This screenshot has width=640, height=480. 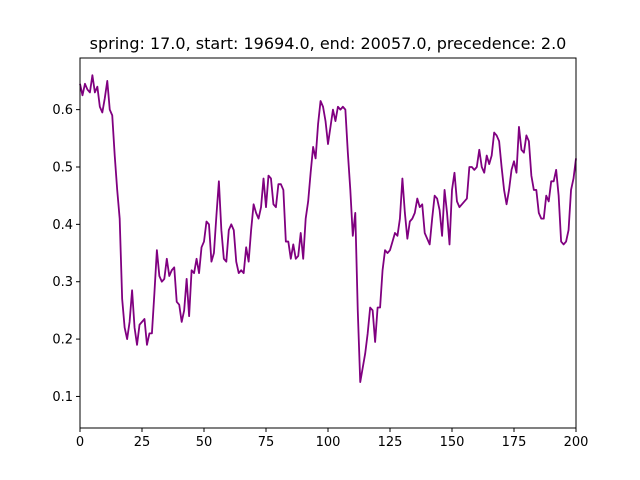 What do you see at coordinates (66, 254) in the screenshot?
I see `y-axis: 0.1 0.2 0.3 0.4 0.5 0.6` at bounding box center [66, 254].